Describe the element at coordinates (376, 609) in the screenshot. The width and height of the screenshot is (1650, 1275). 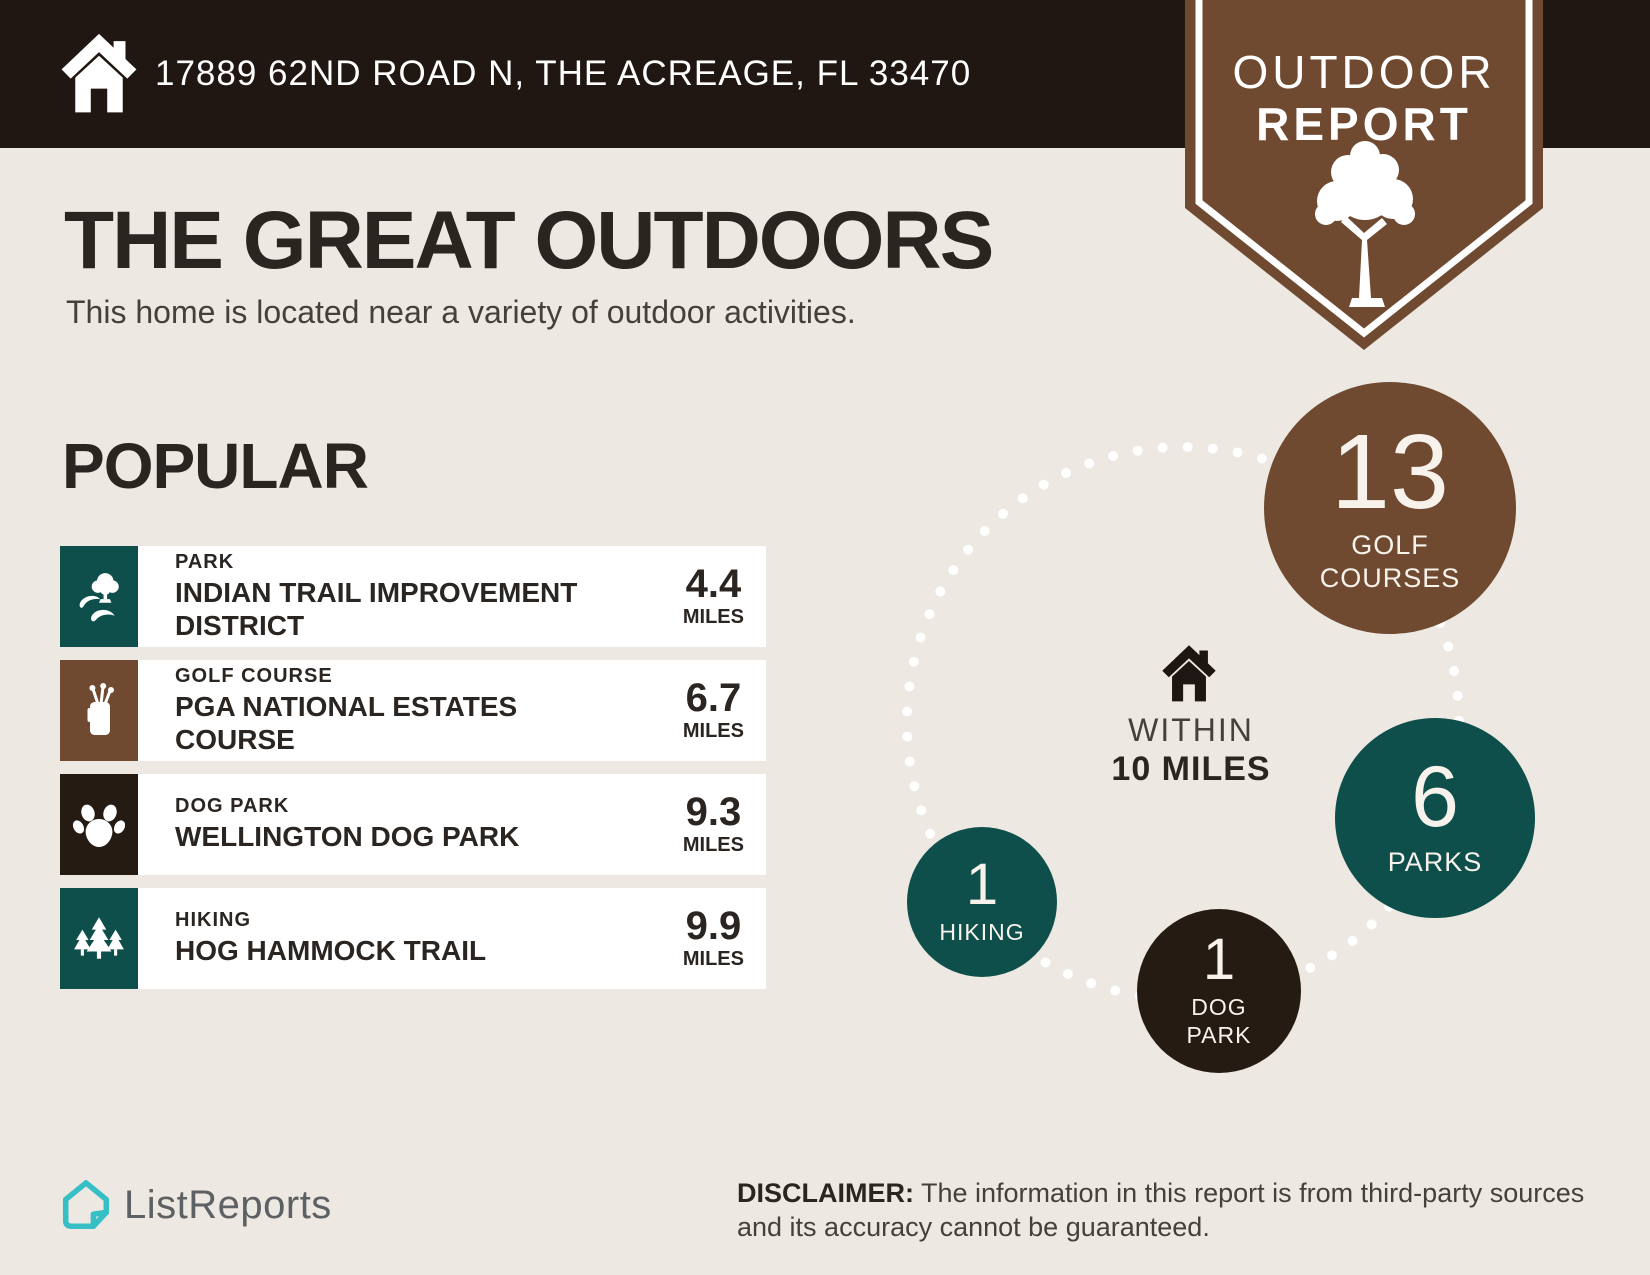
I see `item-name: INDIAN TRAIL IMPROVEMENT DISTRICT` at that location.